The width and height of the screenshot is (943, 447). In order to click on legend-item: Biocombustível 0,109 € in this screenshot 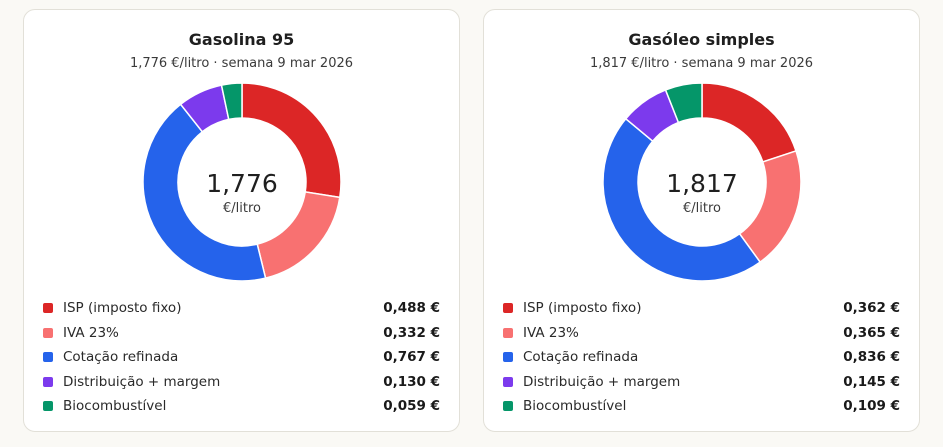, I will do `click(701, 406)`.